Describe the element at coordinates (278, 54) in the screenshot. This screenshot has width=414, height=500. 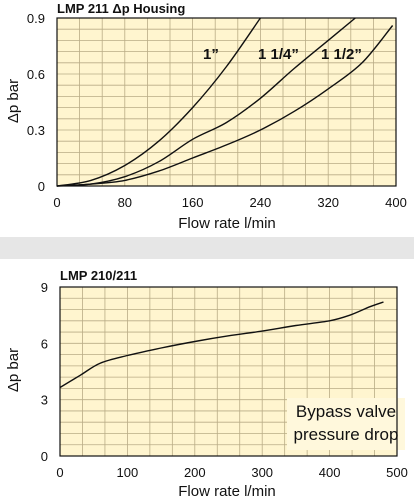
I see `series-label-1-1-4-inch: 1 1/4”` at that location.